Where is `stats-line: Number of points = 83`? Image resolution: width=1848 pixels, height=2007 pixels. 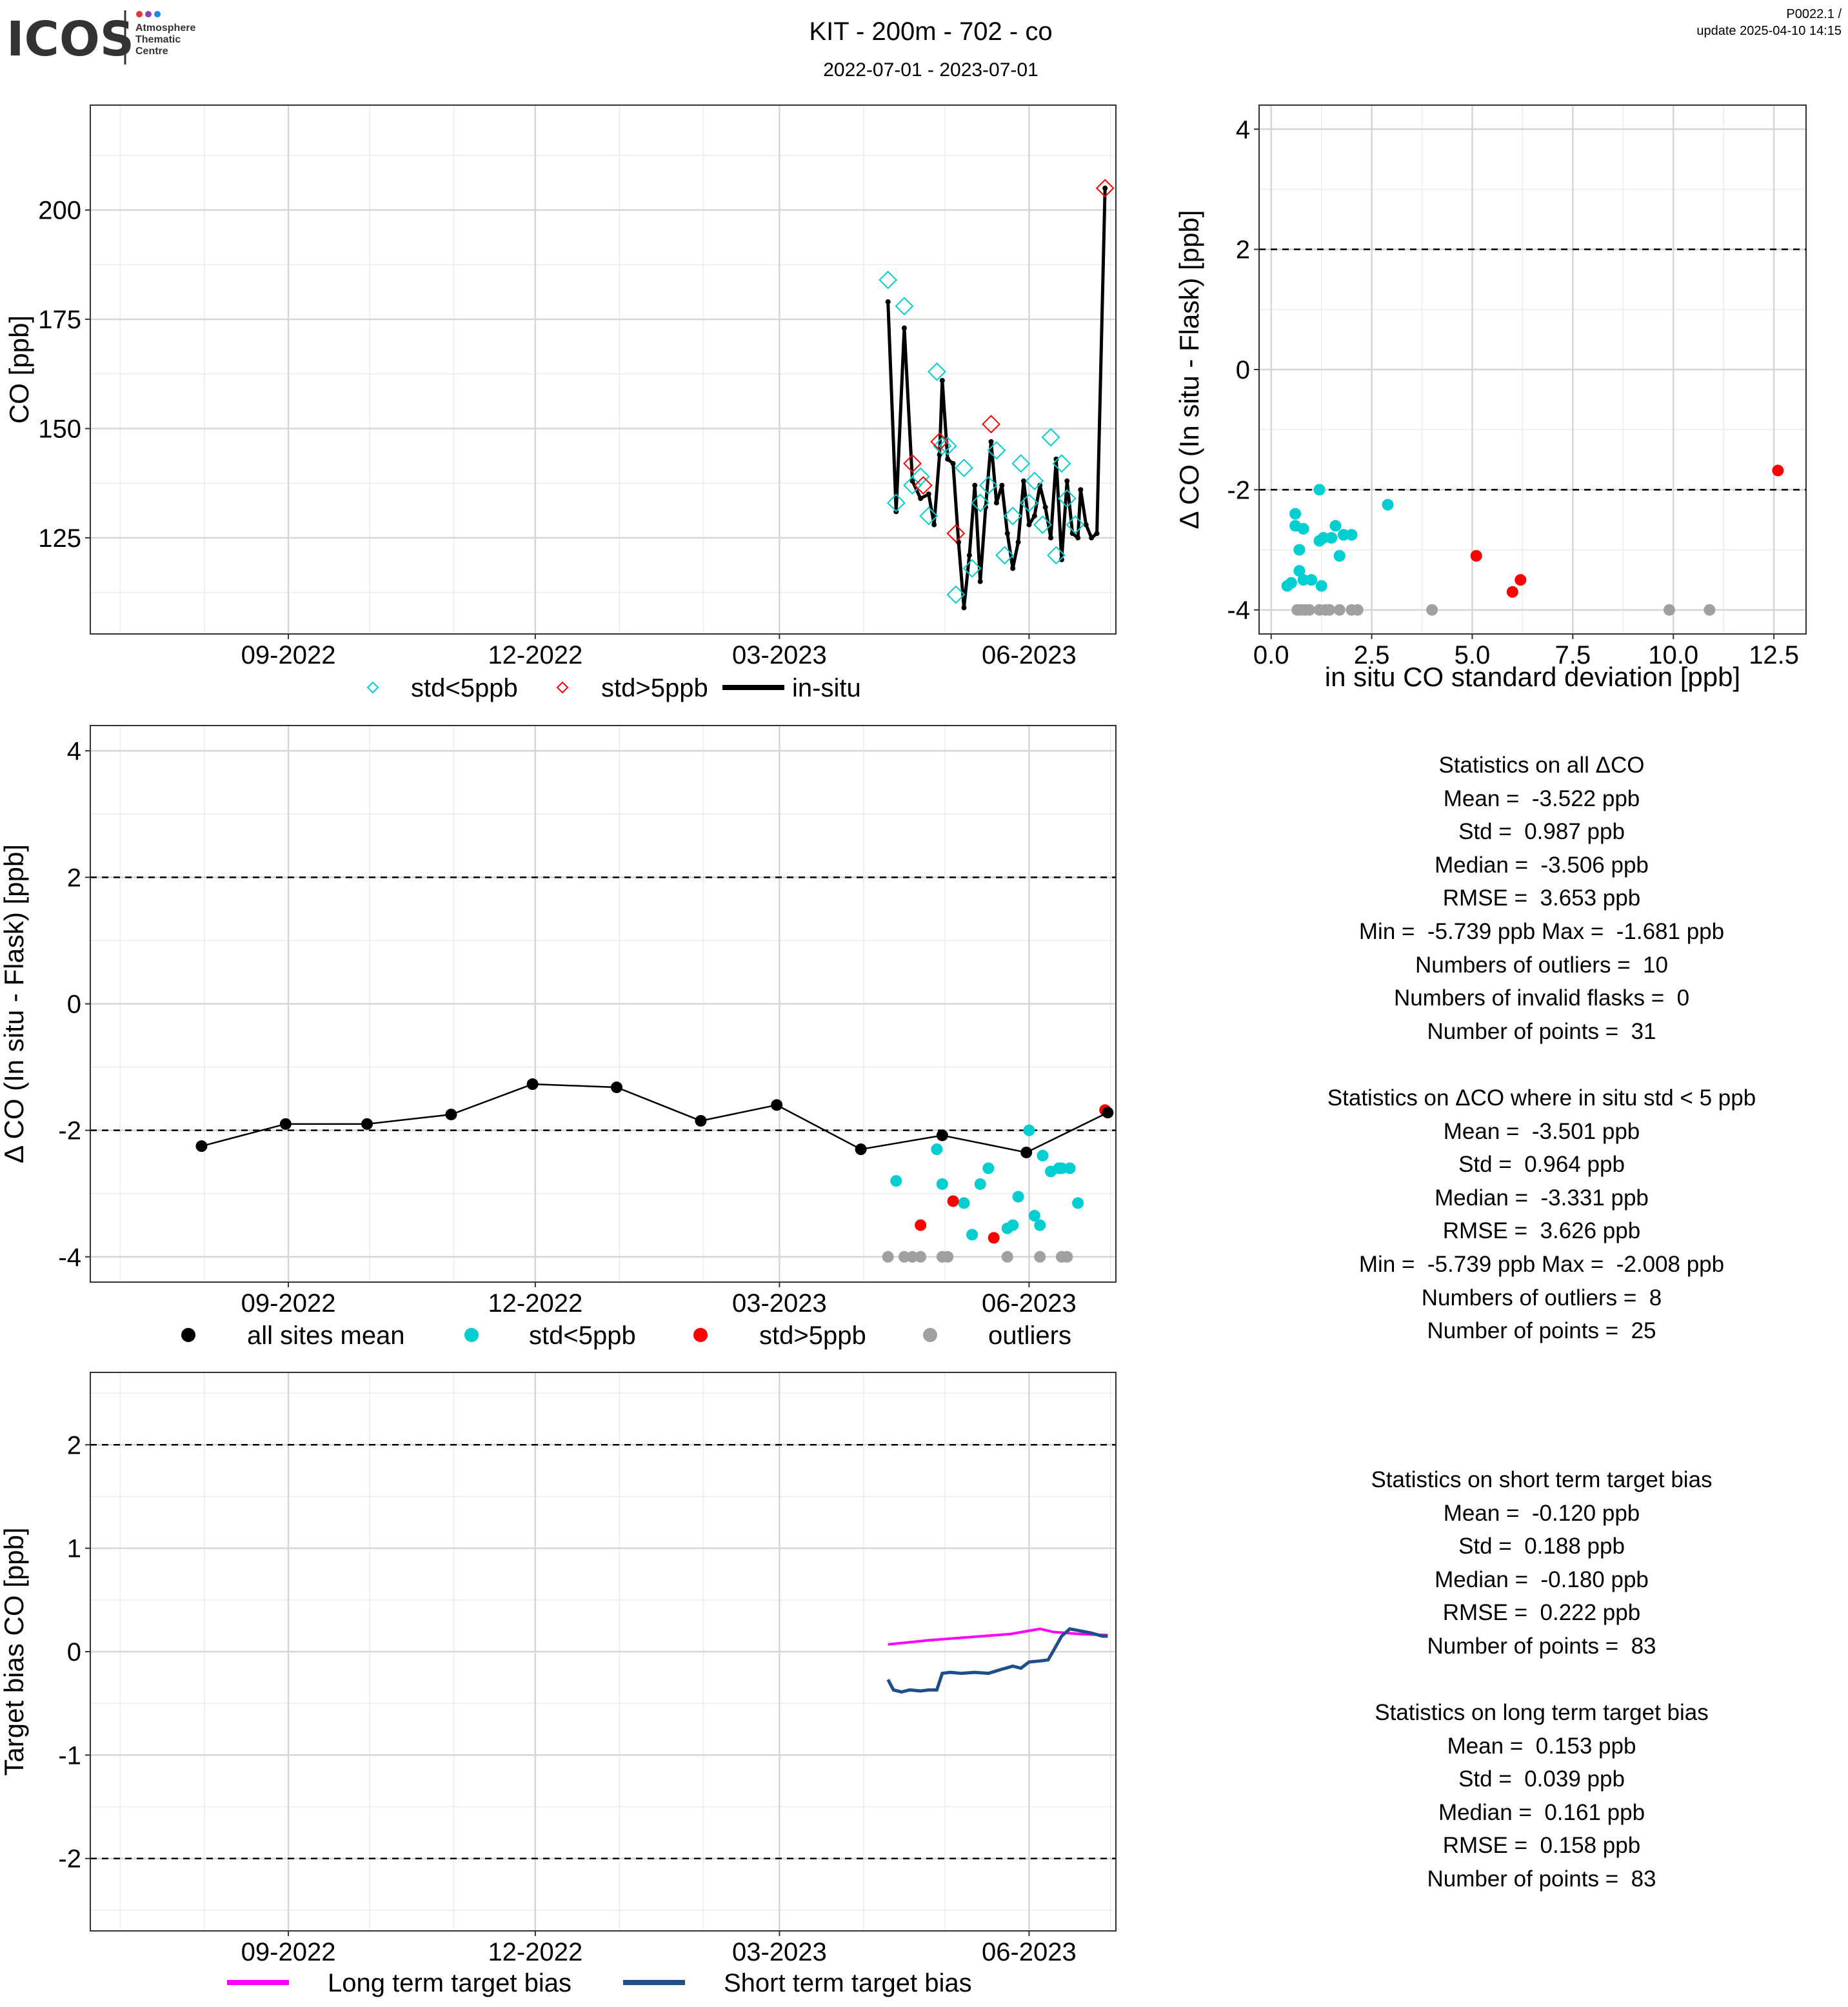 stats-line: Number of points = 83 is located at coordinates (1542, 1646).